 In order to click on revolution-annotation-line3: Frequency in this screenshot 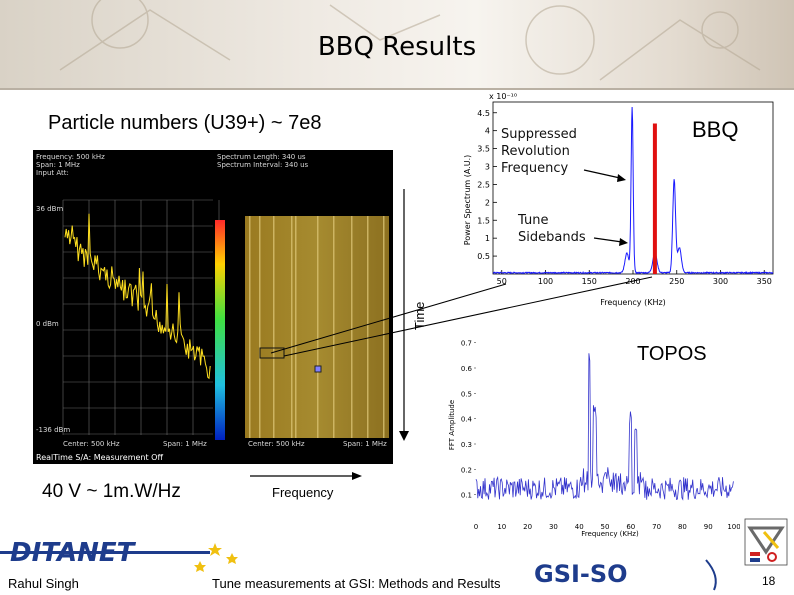, I will do `click(535, 168)`.